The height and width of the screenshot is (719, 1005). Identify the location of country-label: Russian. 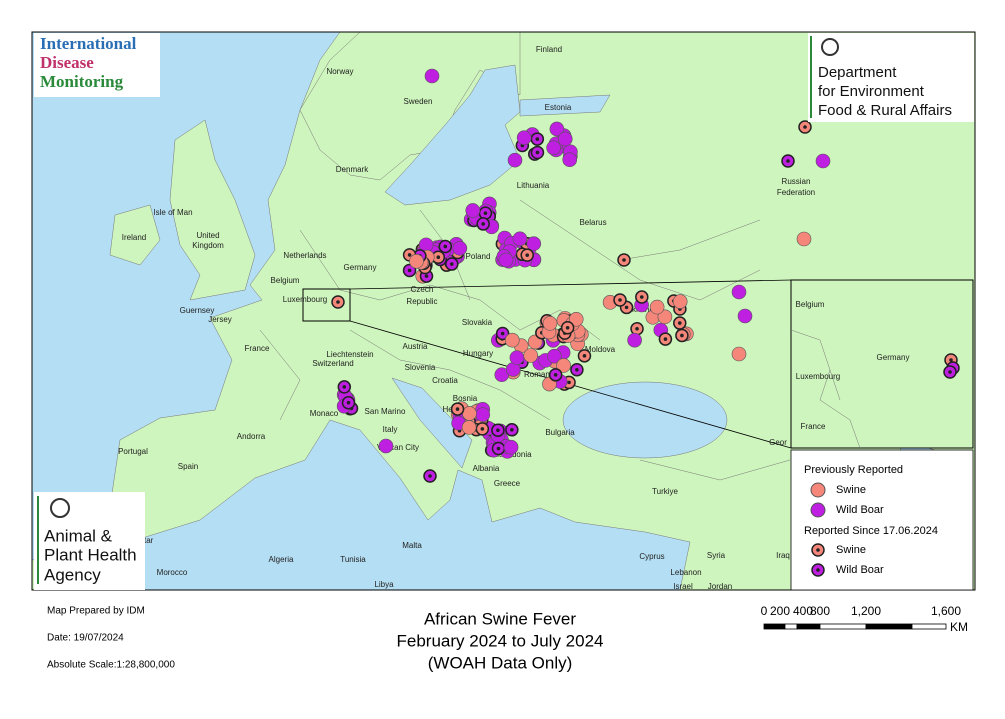
(796, 181).